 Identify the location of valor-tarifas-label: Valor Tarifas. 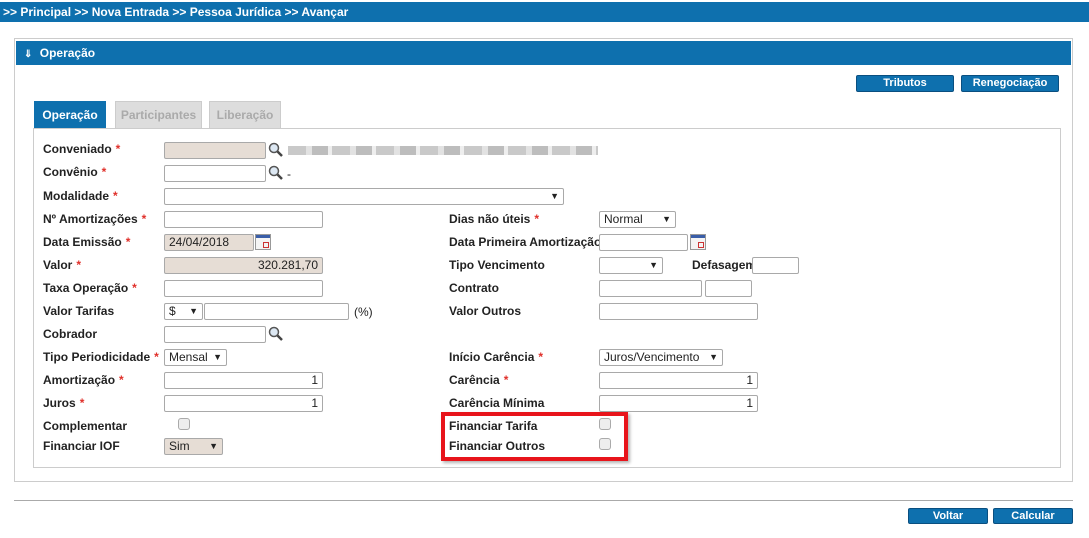
(79, 311).